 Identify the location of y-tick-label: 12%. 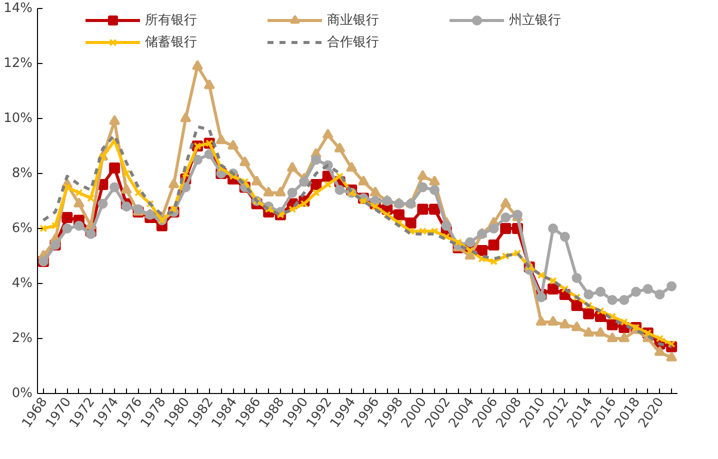
(18, 63).